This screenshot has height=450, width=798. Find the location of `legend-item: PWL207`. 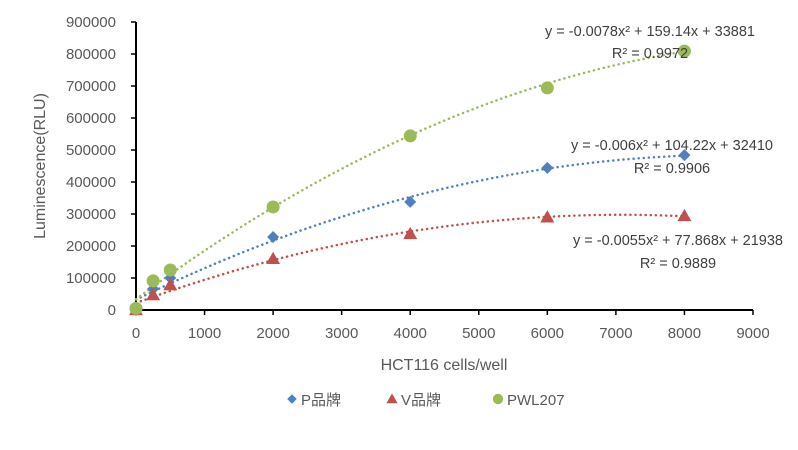

legend-item: PWL207 is located at coordinates (528, 400).